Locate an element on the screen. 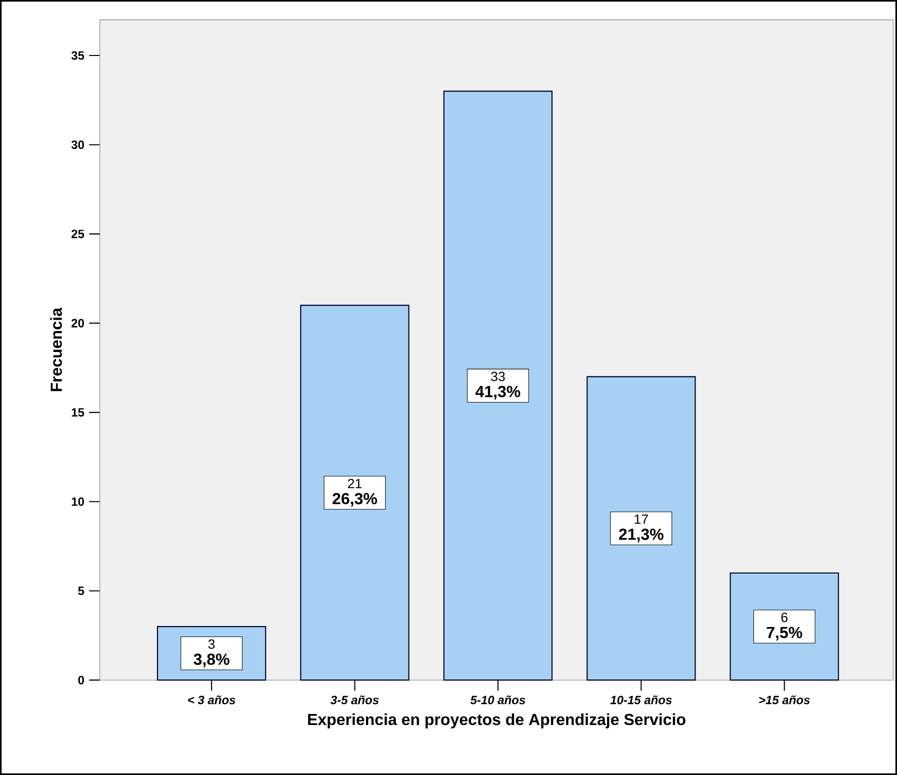  data-label: 6 is located at coordinates (784, 617).